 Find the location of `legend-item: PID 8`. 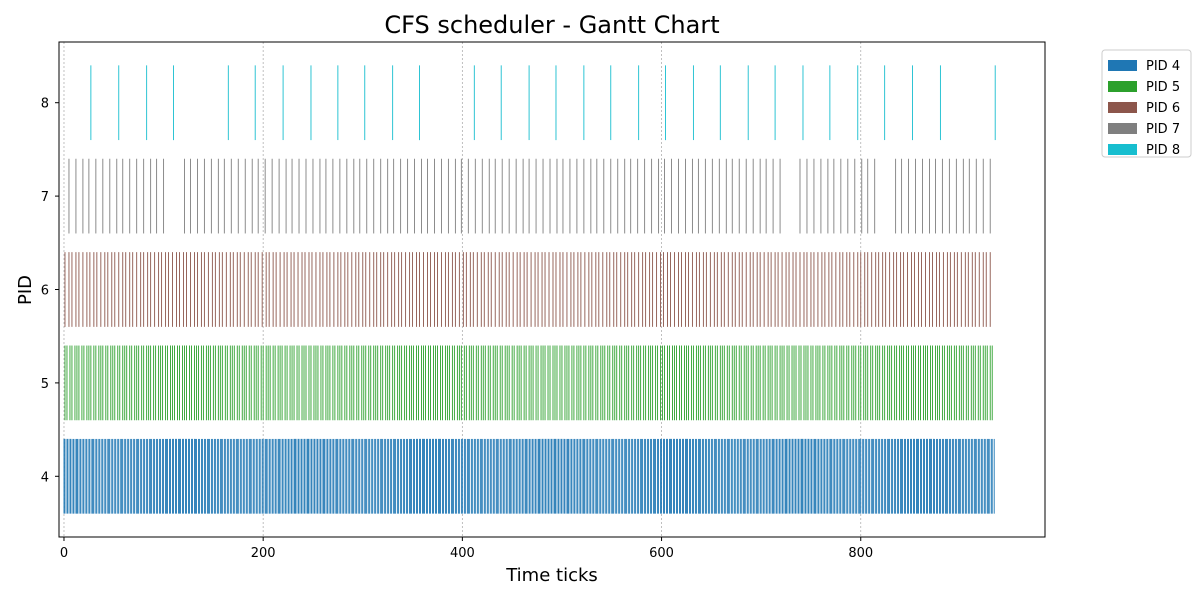

legend-item: PID 8 is located at coordinates (1144, 150).